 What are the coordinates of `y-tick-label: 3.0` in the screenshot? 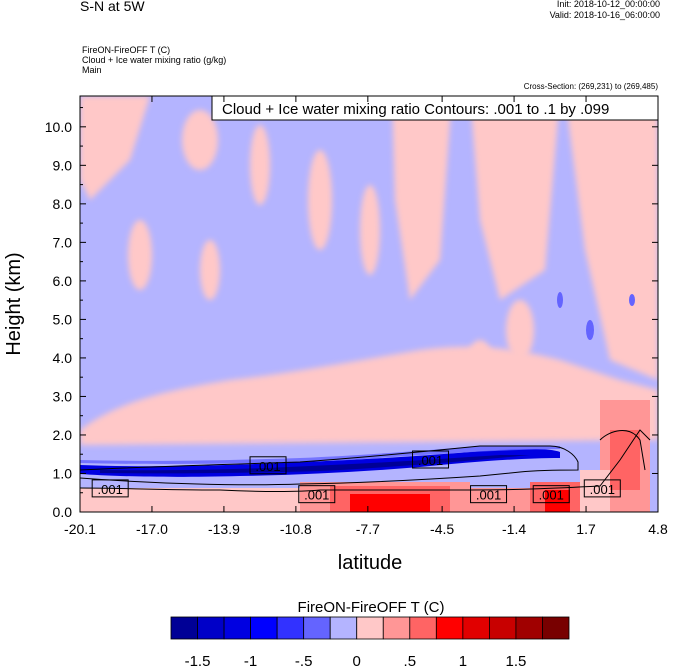 It's located at (63, 396).